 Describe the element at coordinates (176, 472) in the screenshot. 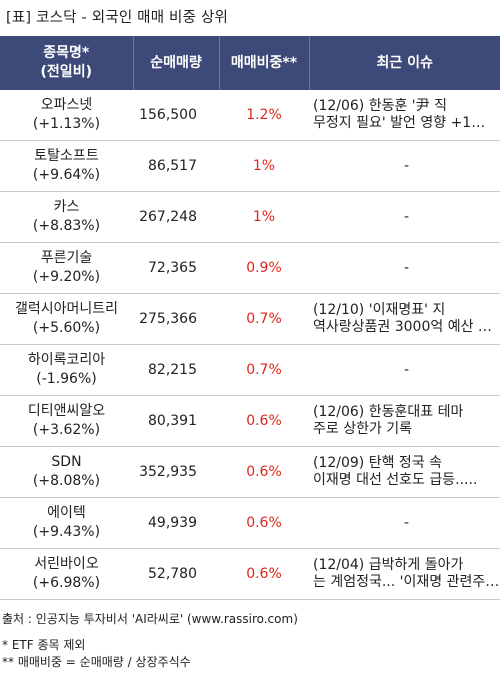

I see `net-volume: 352,935` at that location.